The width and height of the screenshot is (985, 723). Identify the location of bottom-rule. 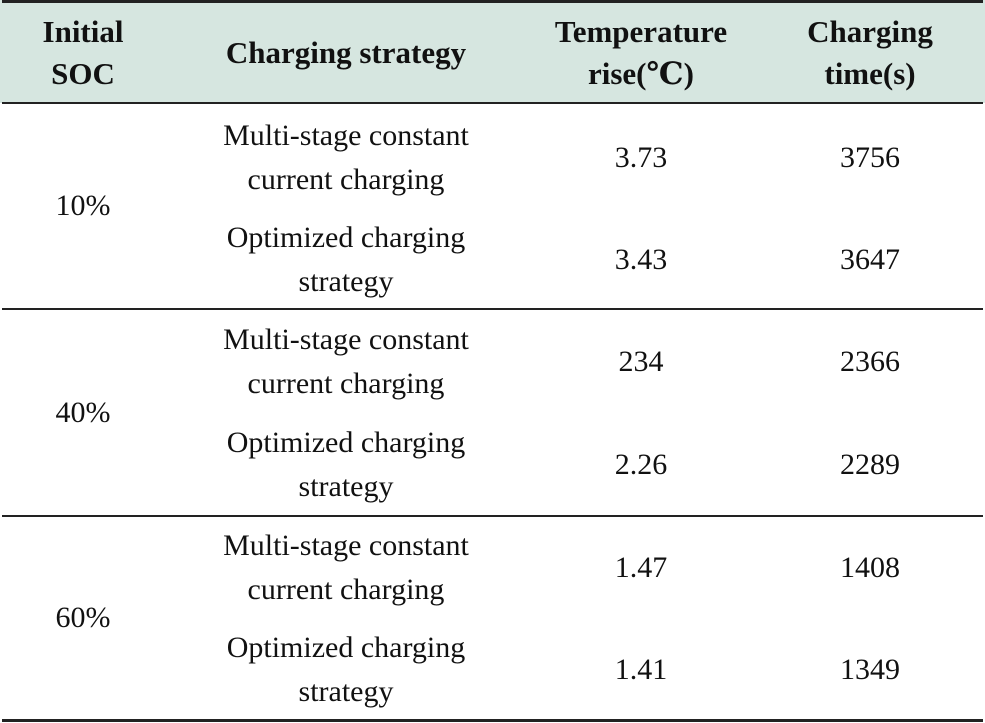
(492, 720).